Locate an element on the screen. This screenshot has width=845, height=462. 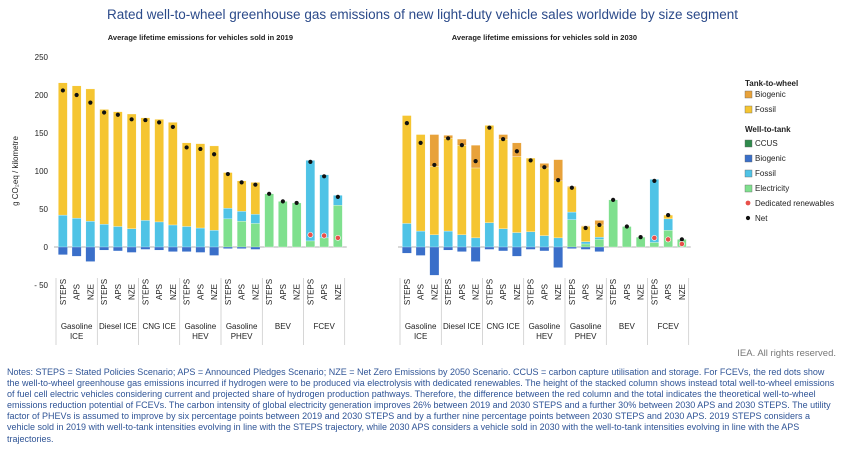
y-tick-label: 200 is located at coordinates (42, 95).